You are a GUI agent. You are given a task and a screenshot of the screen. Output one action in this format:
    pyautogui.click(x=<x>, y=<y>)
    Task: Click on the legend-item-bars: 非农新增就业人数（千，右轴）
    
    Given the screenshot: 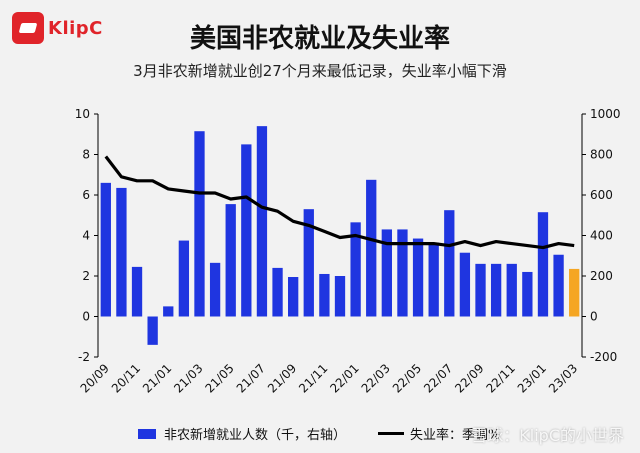 What is the action you would take?
    pyautogui.click(x=242, y=433)
    